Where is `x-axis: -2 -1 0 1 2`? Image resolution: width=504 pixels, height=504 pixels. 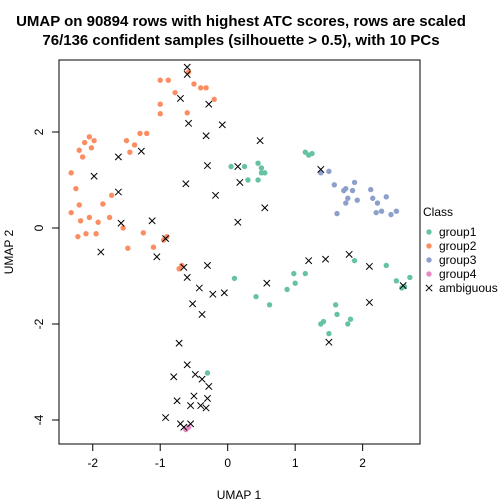
x-axis: -2 -1 0 1 2 is located at coordinates (226, 456).